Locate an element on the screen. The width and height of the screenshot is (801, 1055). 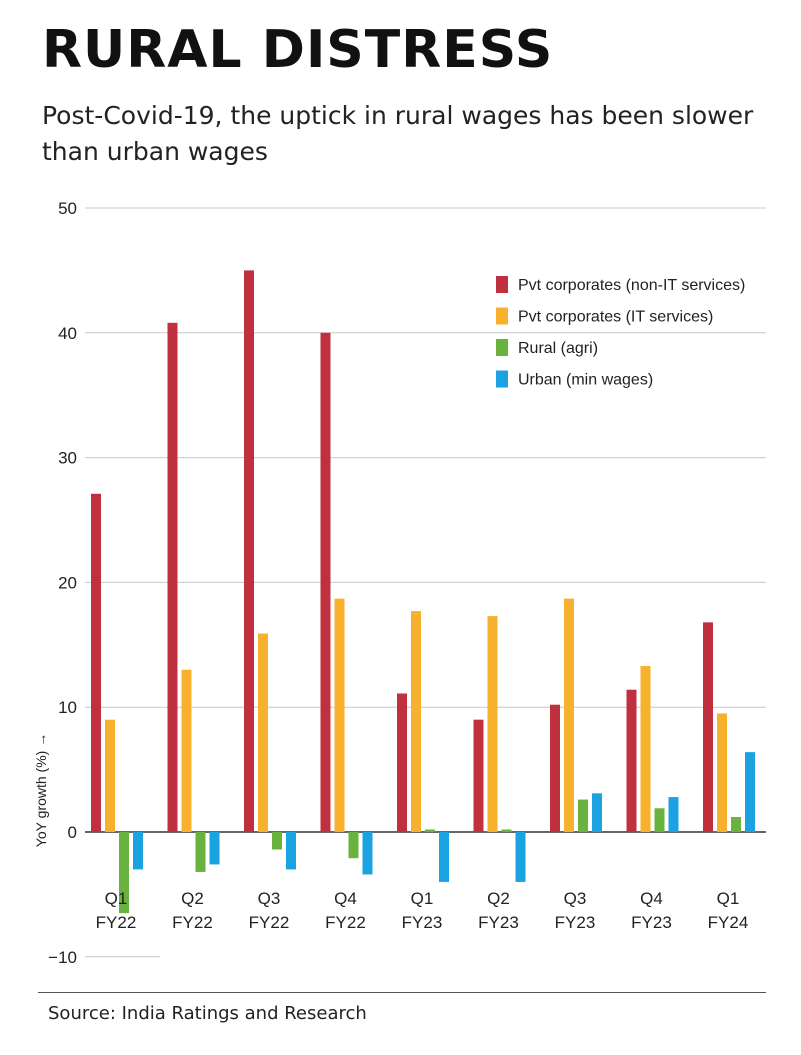
legend-label: Rural (agri) is located at coordinates (558, 348).